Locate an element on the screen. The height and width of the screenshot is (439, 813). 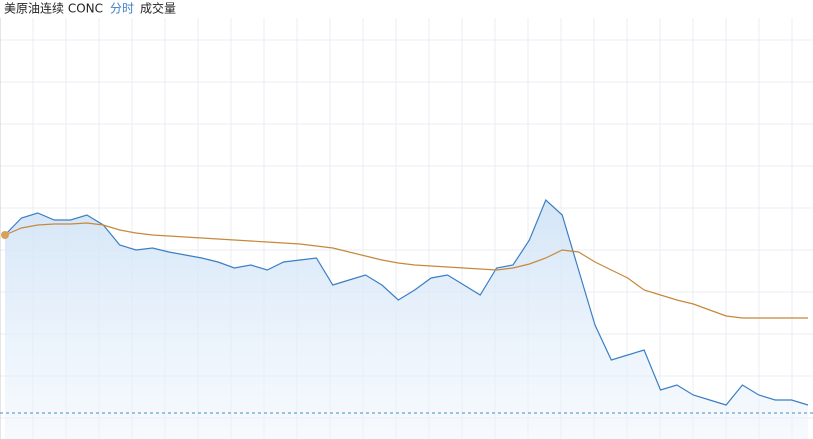
chart-title: 美原油连续 CONC is located at coordinates (53, 8).